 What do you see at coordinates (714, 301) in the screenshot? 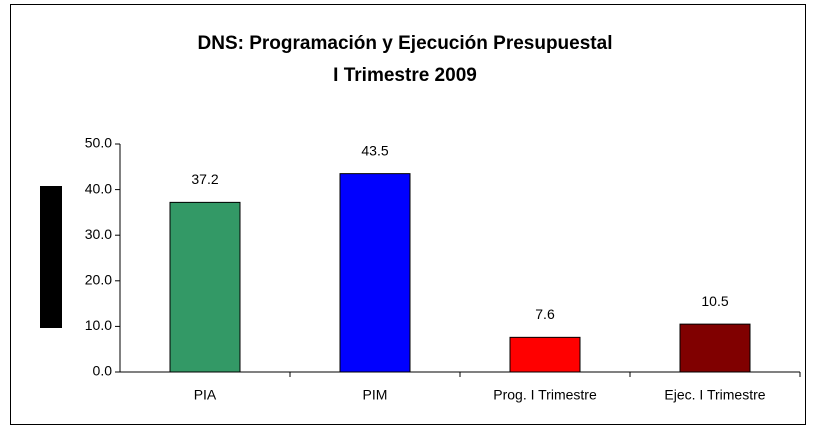
I see `data-label: 10.5` at bounding box center [714, 301].